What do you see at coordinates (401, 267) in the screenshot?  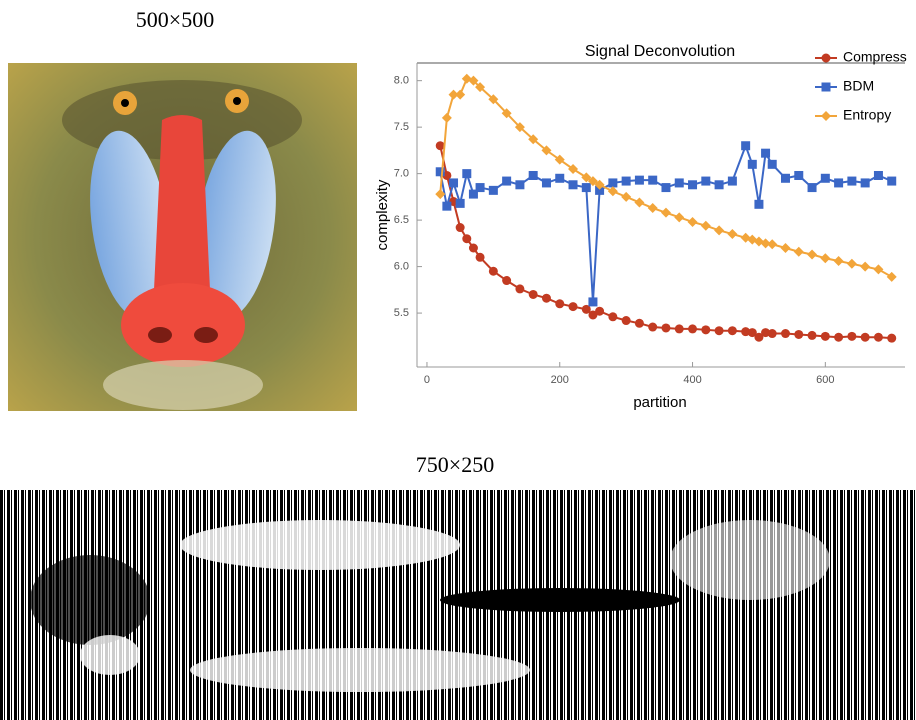 I see `y-tick-label: 6.0` at bounding box center [401, 267].